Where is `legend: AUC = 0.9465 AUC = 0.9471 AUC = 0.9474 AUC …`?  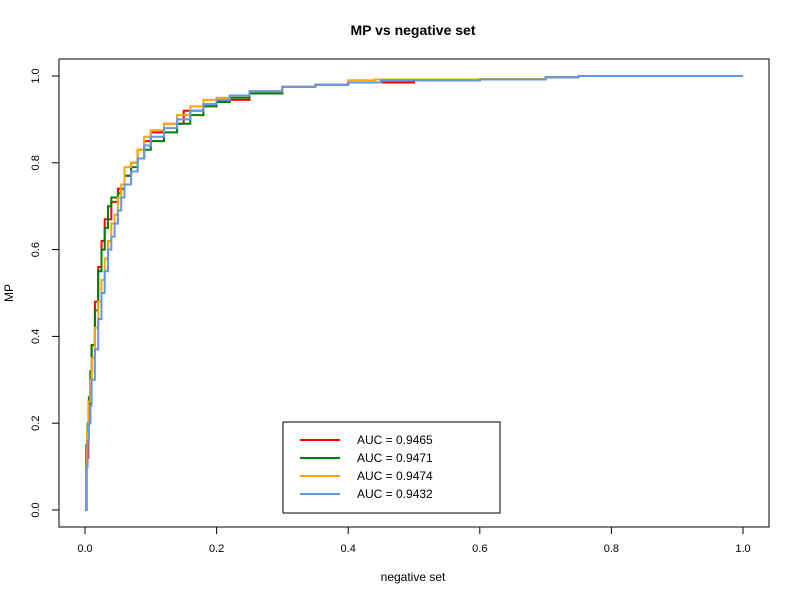
legend: AUC = 0.9465 AUC = 0.9471 AUC = 0.9474 AUC … is located at coordinates (391, 467).